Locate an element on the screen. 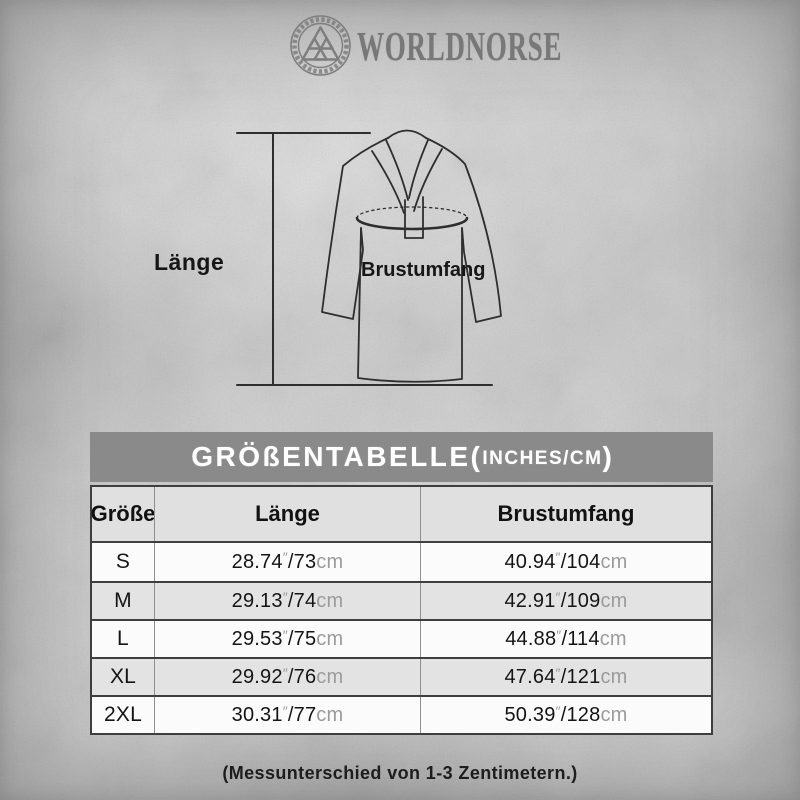  length-value: 29.13 ″/74 cm is located at coordinates (287, 601).